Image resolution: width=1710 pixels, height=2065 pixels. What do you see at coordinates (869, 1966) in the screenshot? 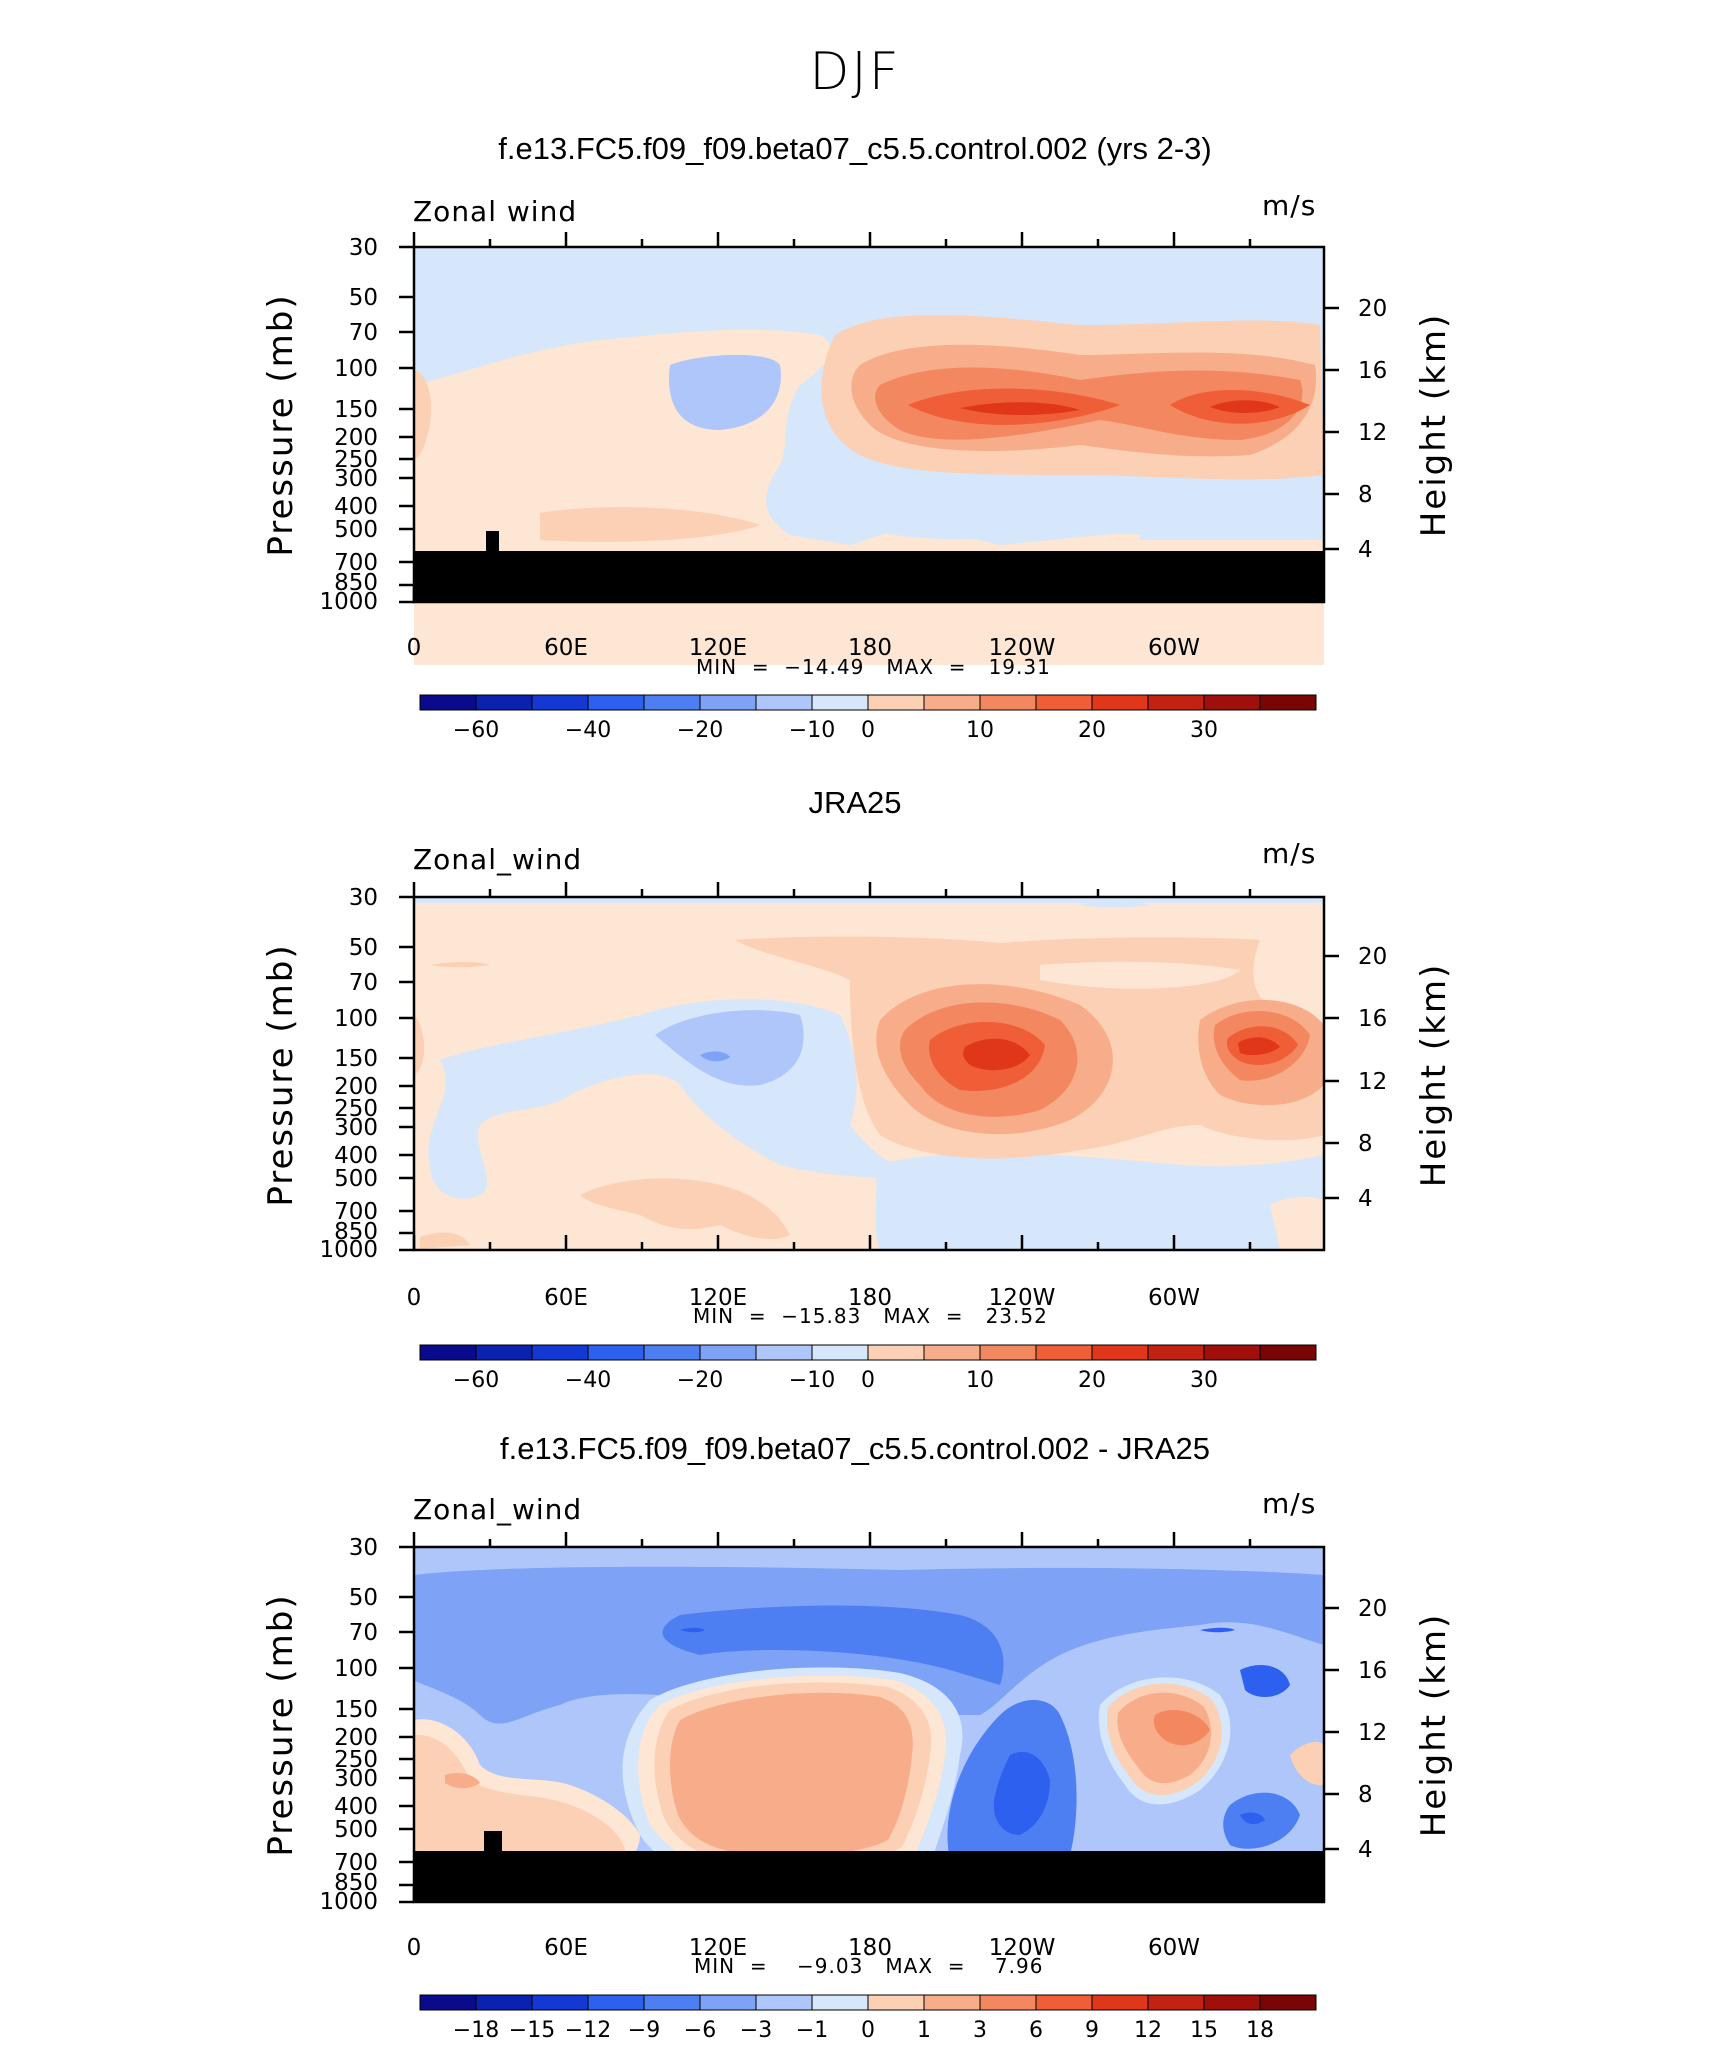
I see `min-max-label: MIN = −9.03 MAX = 7.96` at bounding box center [869, 1966].